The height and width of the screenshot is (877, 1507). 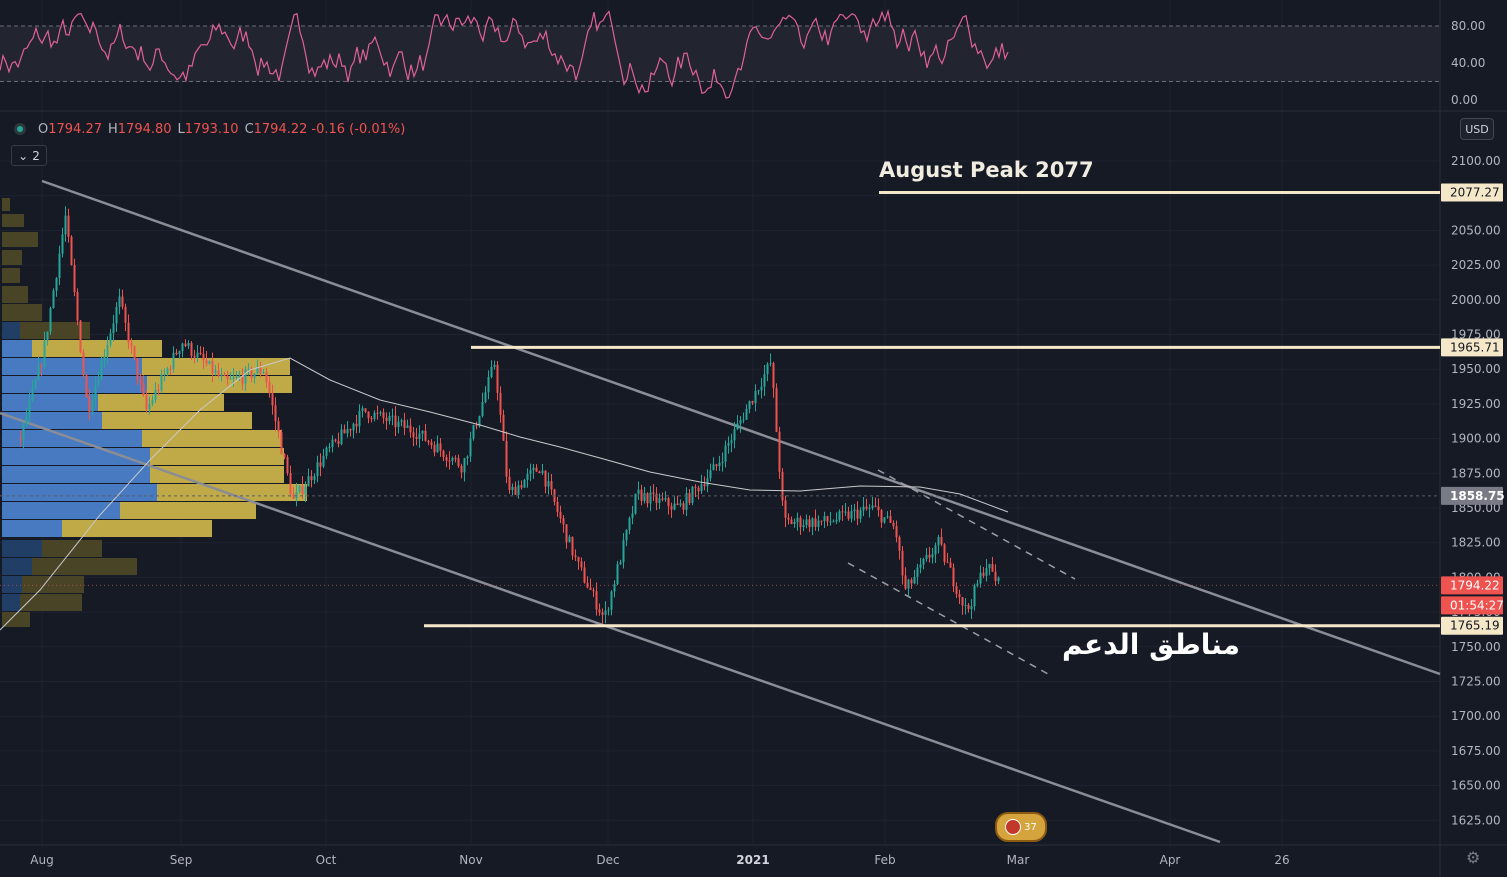 I want to click on price-tick-label: 2025.00, so click(x=1476, y=265).